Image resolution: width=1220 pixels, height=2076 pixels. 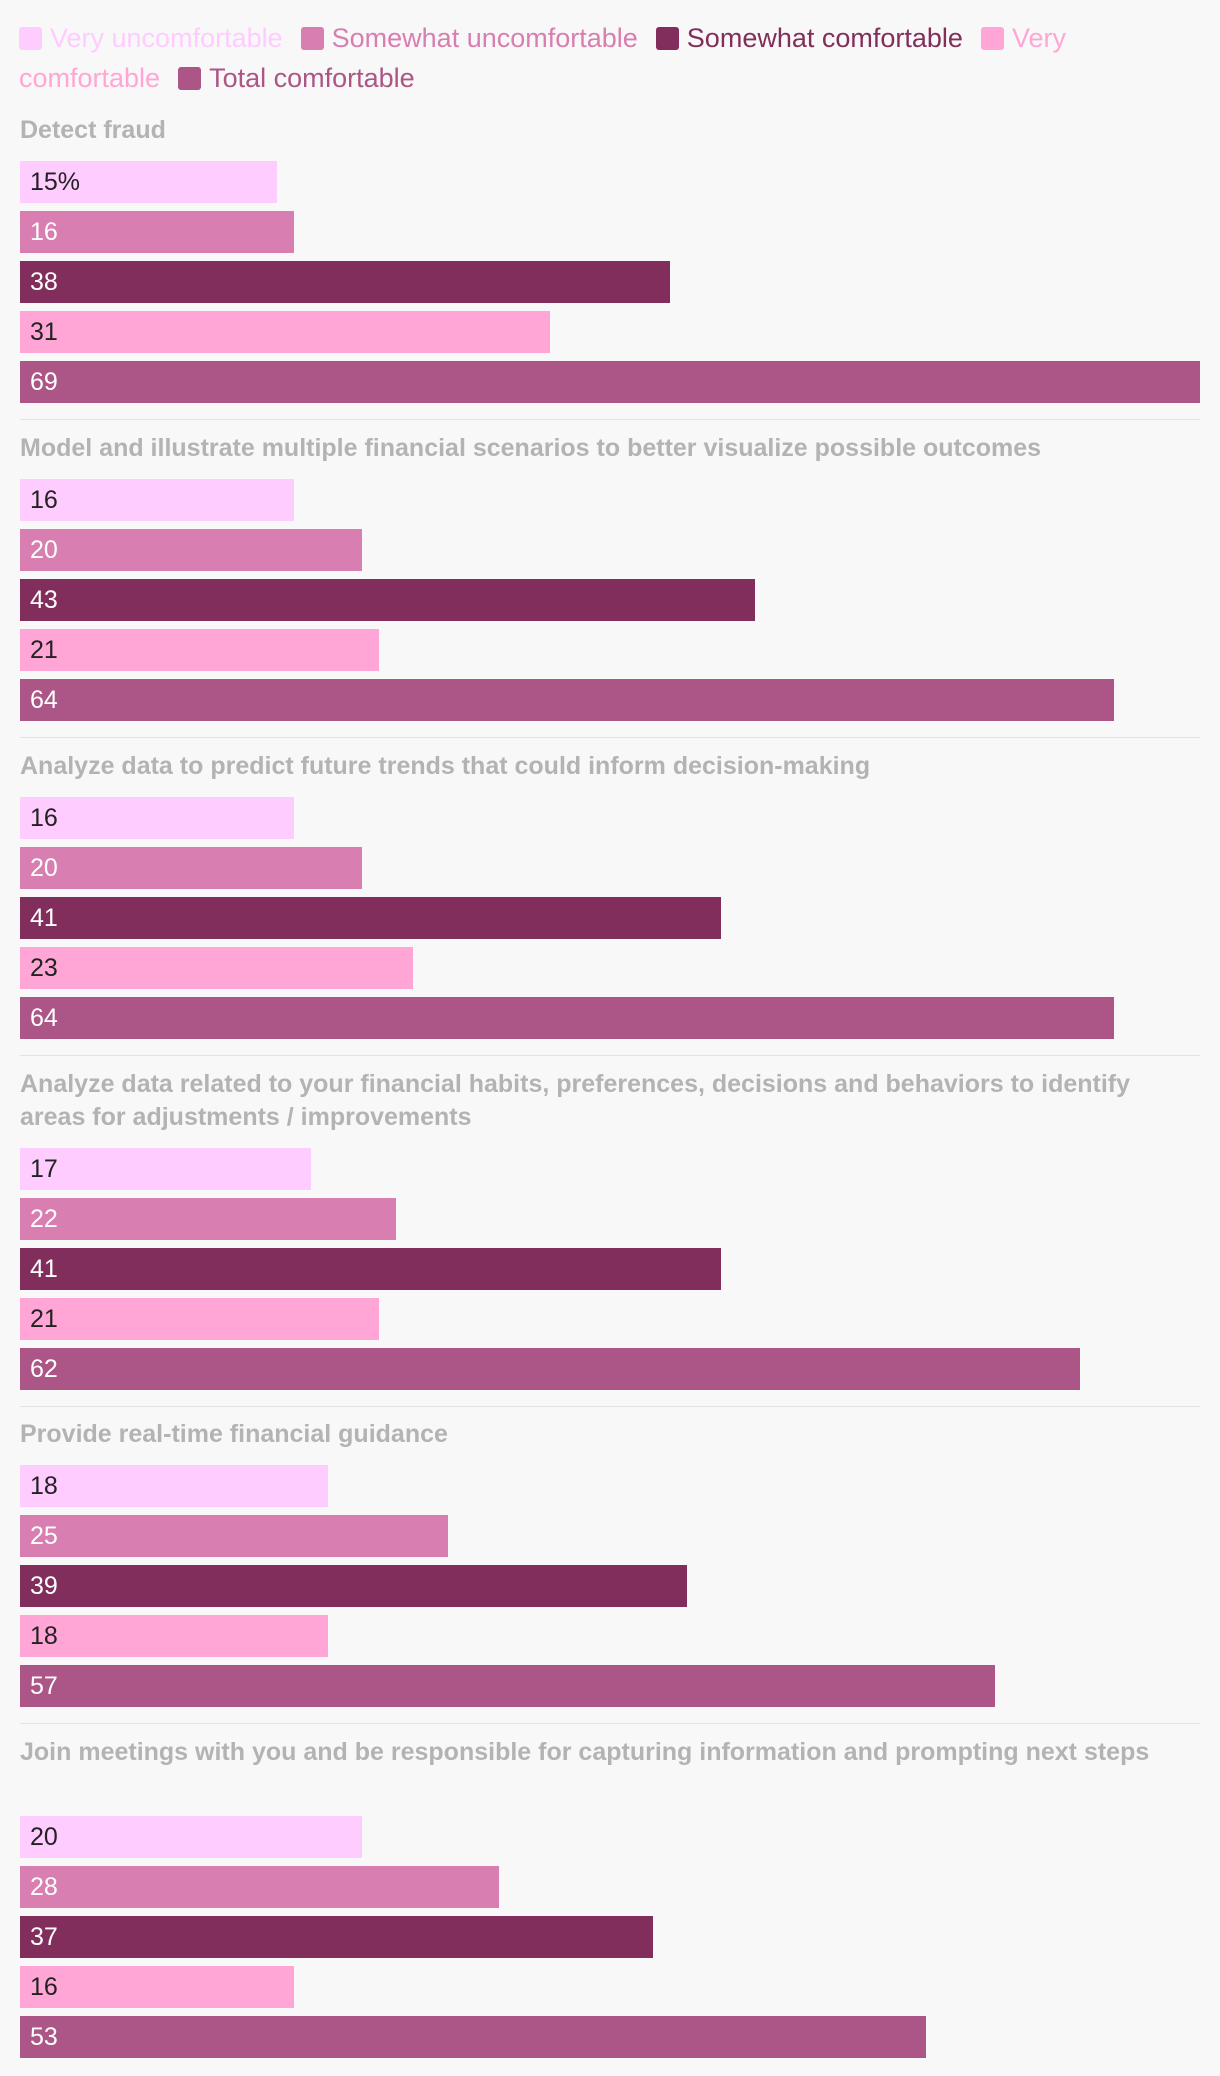 What do you see at coordinates (312, 78) in the screenshot?
I see `legend-label: Total comfortable` at bounding box center [312, 78].